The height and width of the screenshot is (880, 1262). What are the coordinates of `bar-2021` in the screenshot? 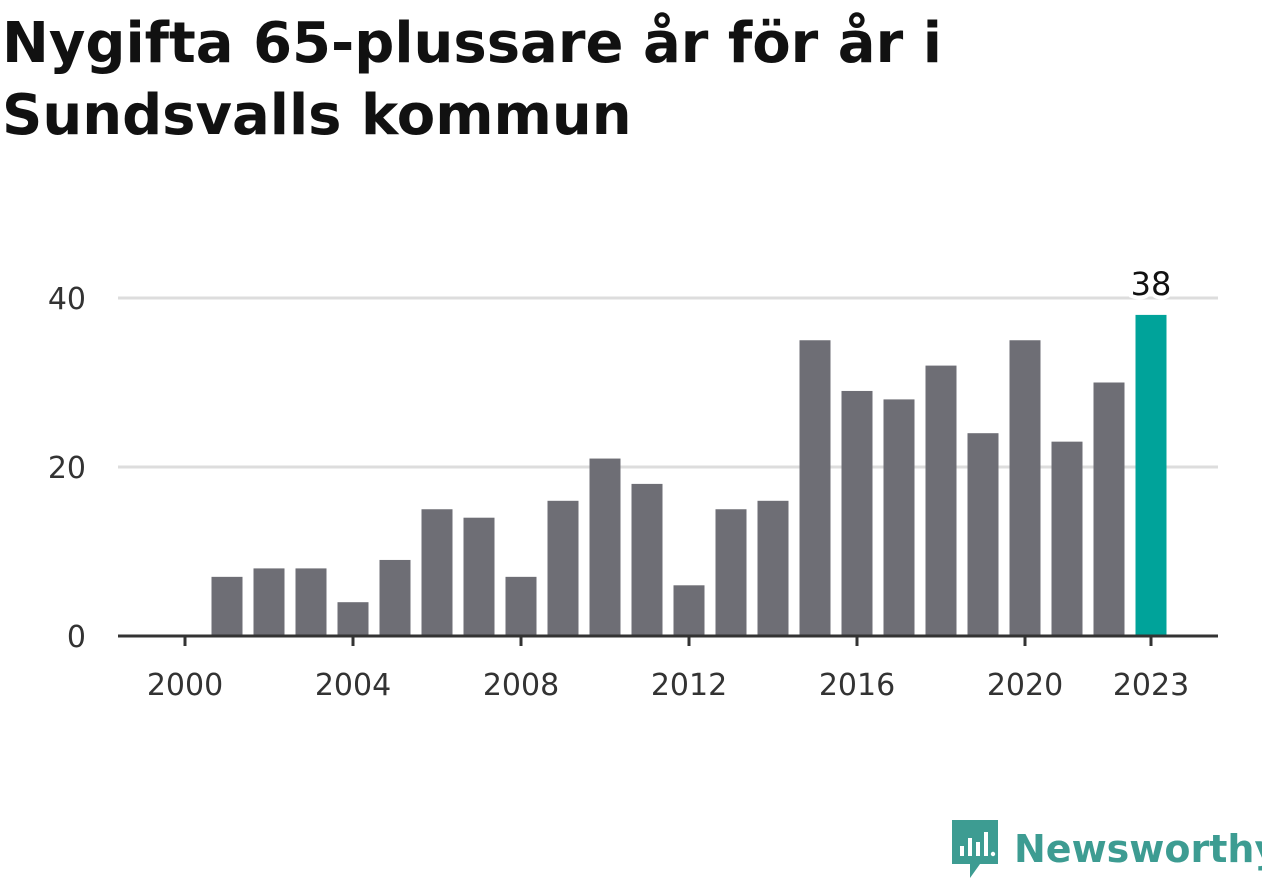 It's located at (1067, 538).